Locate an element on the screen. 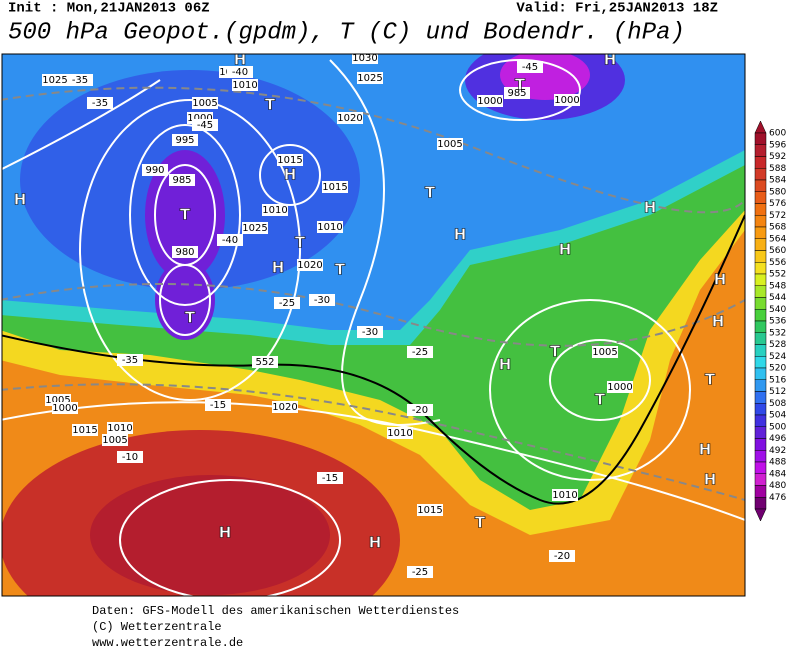 This screenshot has width=790, height=648. colorbar-label: 584 is located at coordinates (777, 181).